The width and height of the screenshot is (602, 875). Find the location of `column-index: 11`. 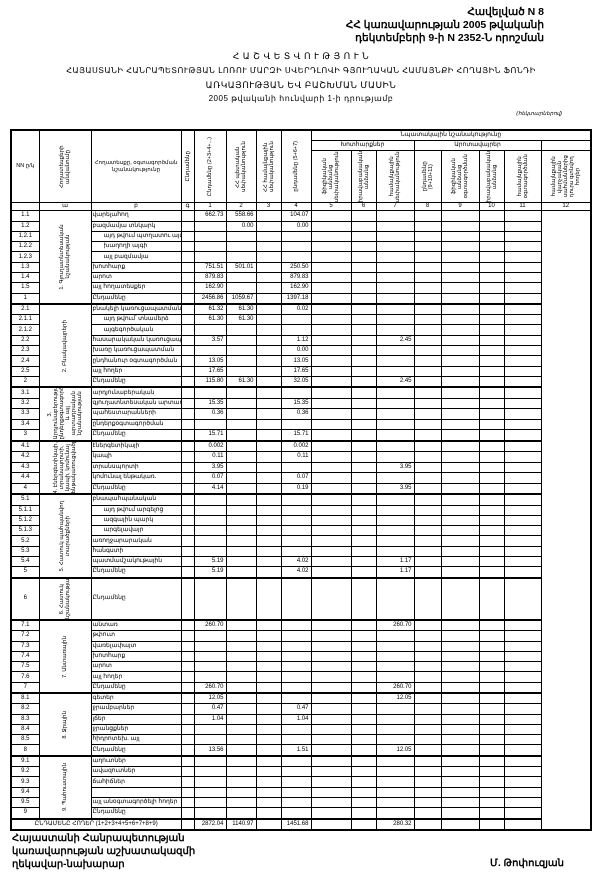

column-index: 11 is located at coordinates (522, 207).